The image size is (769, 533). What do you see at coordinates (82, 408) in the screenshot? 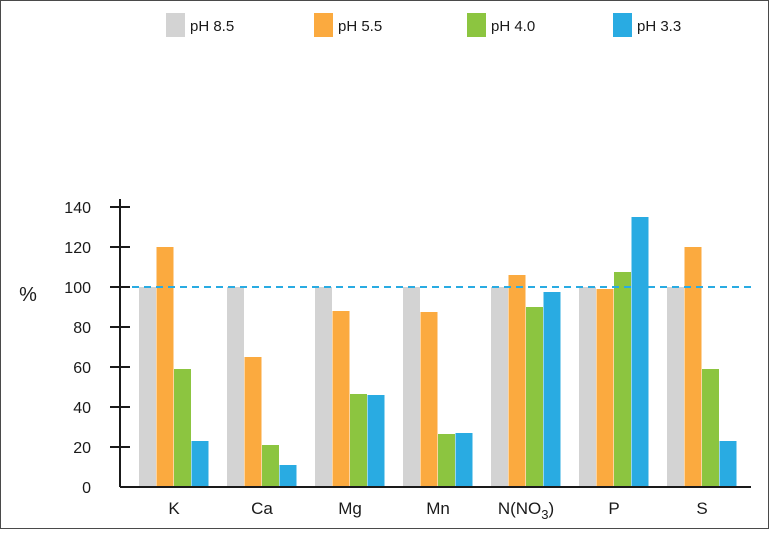
I see `y-tick-label-40: 40` at bounding box center [82, 408].